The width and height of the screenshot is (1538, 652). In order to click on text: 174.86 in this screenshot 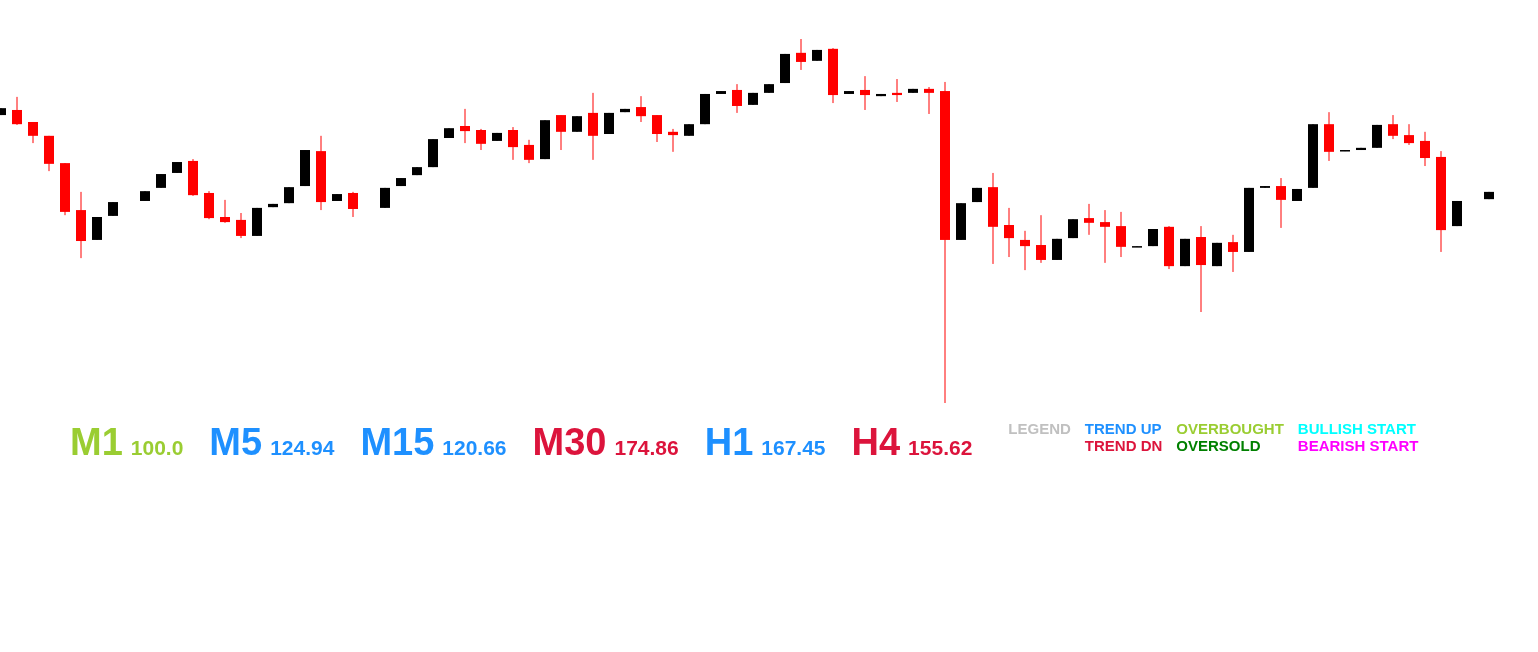, I will do `click(646, 447)`.